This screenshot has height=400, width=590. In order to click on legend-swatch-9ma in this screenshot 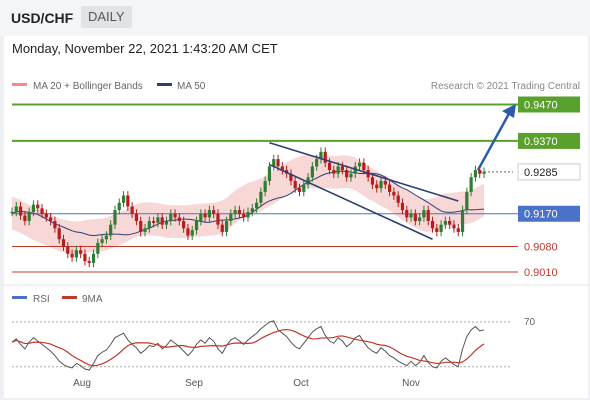, I will do `click(69, 297)`.